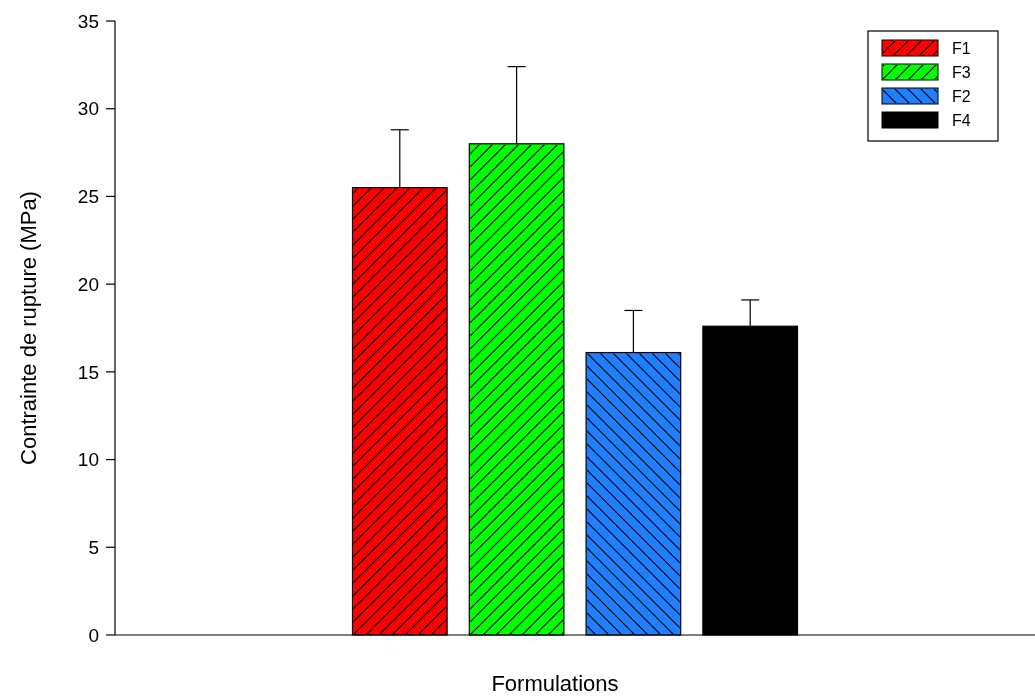 This screenshot has height=697, width=1035. What do you see at coordinates (88, 109) in the screenshot?
I see `y-tick-label: 30` at bounding box center [88, 109].